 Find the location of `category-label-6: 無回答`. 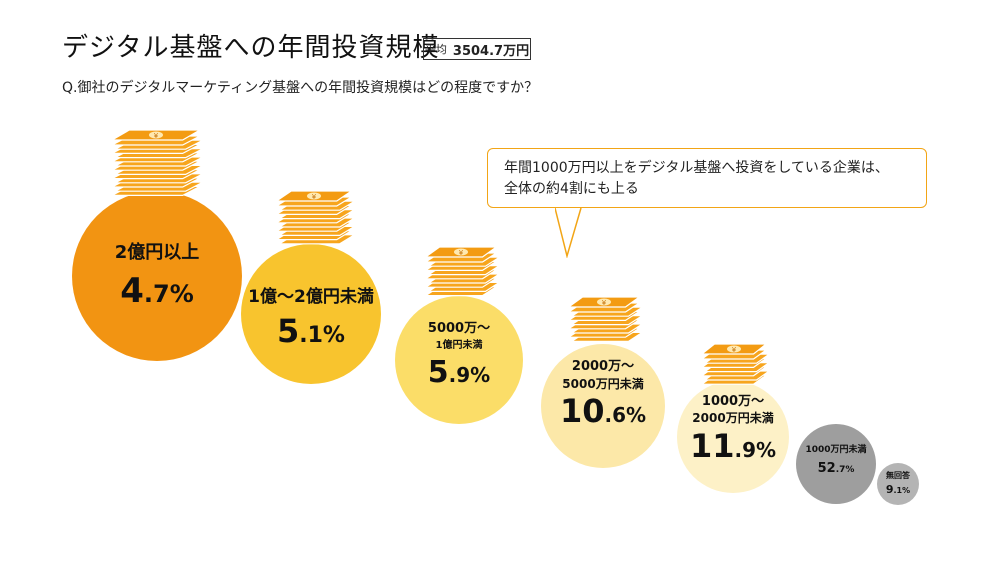

category-label-6: 無回答 is located at coordinates (898, 475).